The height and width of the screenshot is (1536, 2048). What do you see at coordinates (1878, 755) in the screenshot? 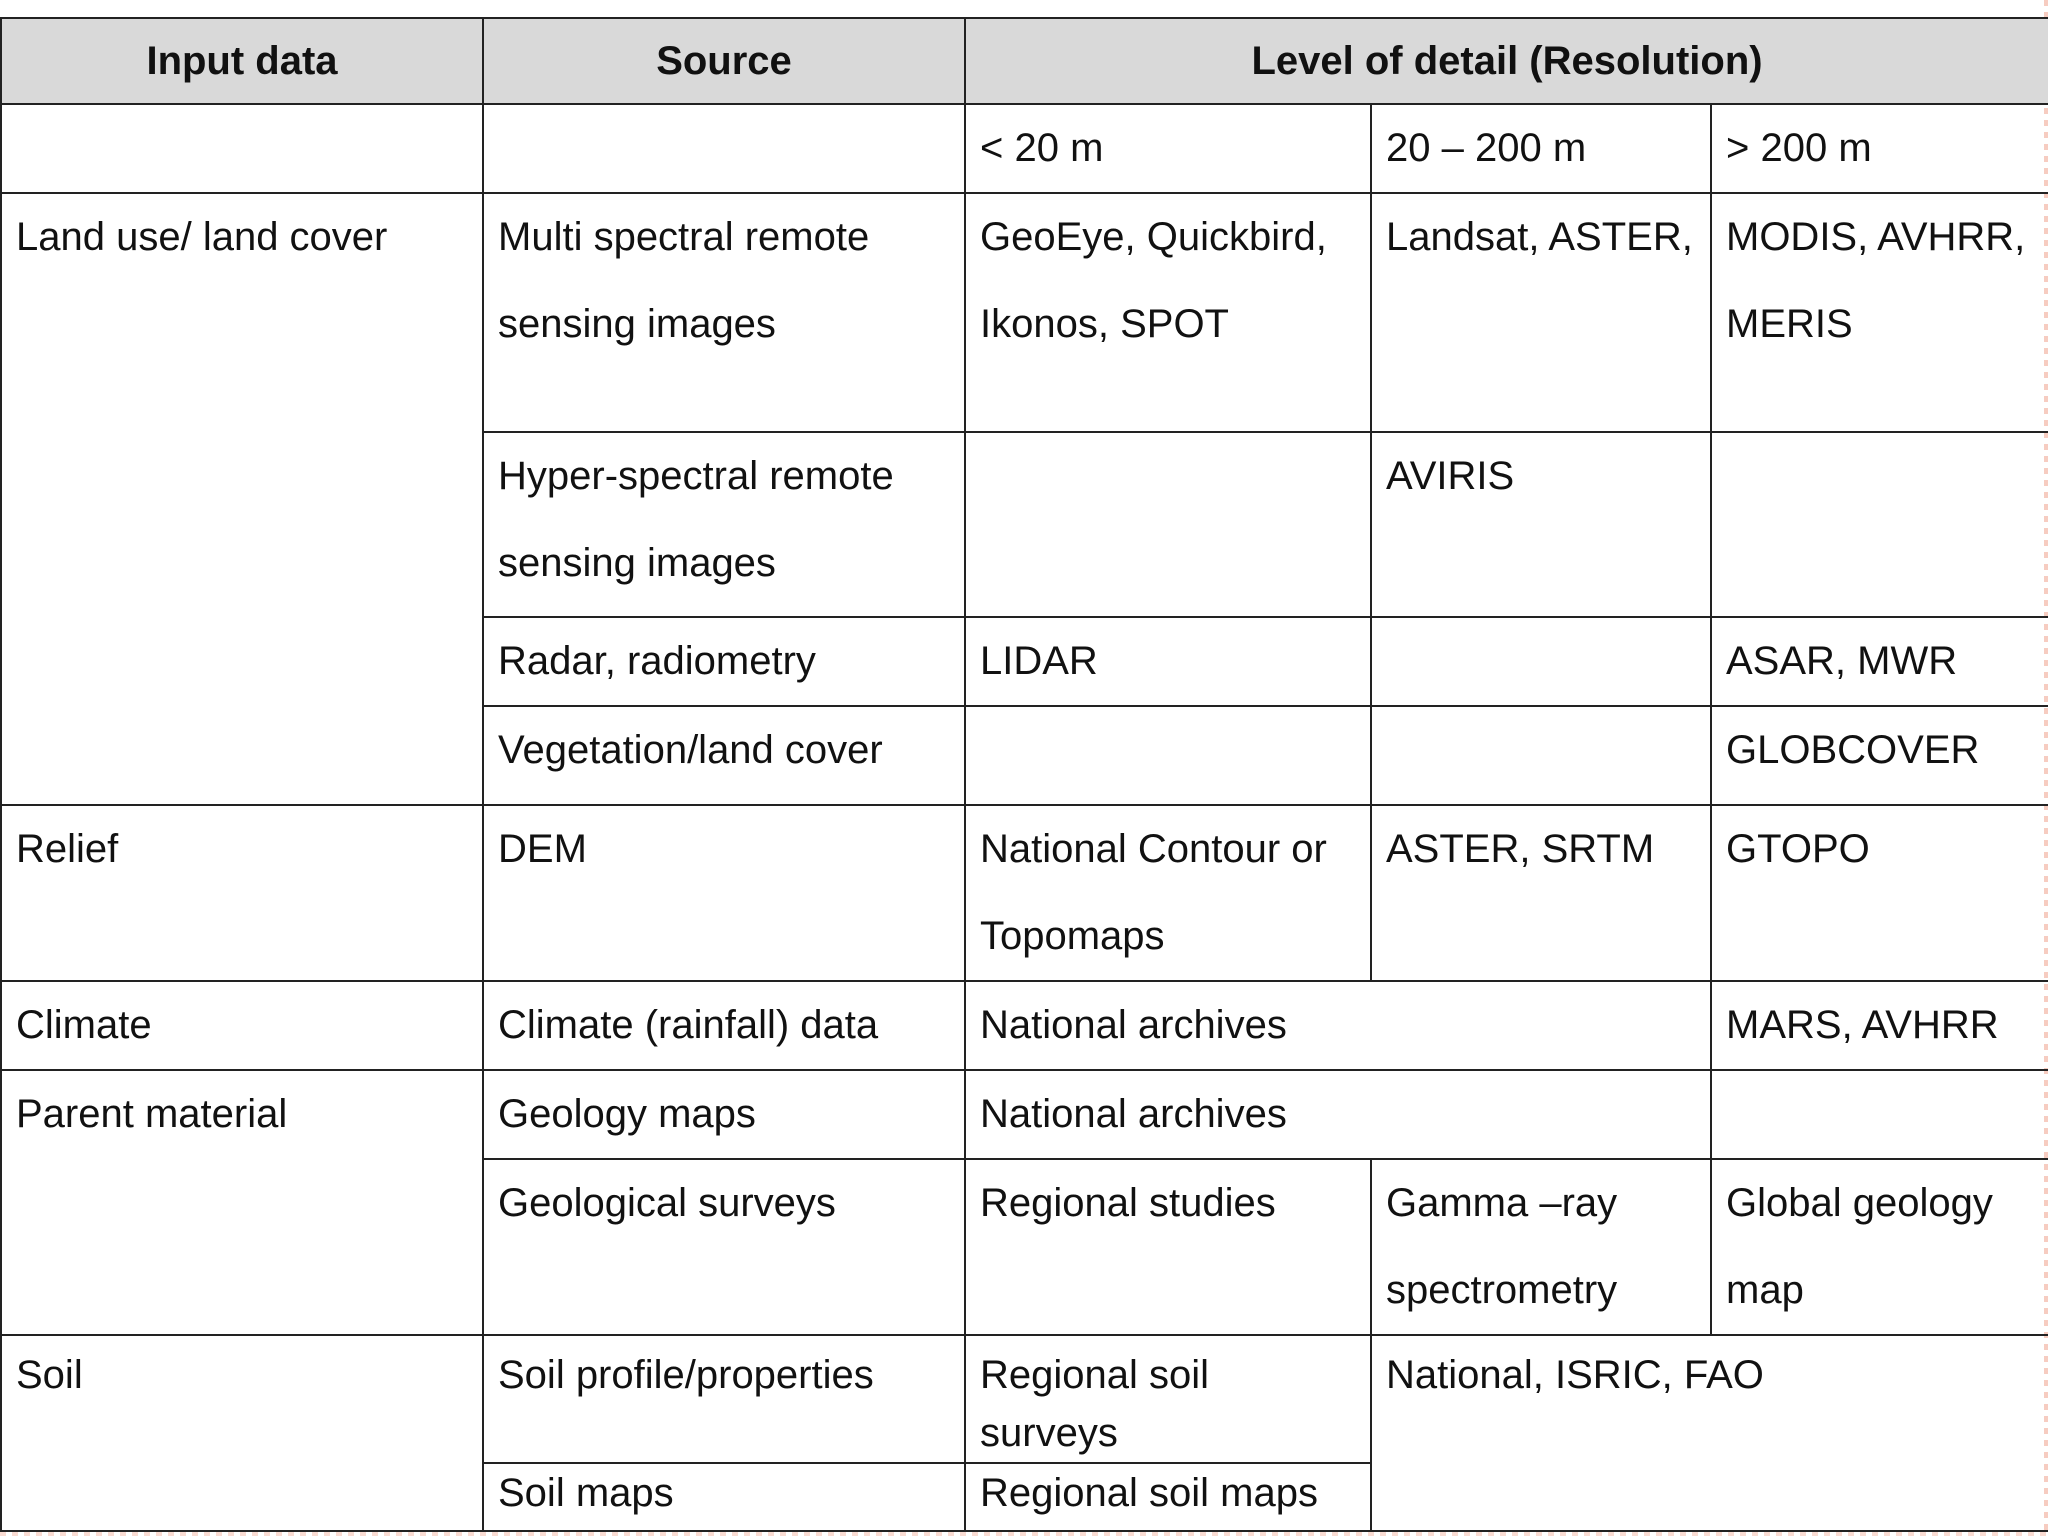
I see `cell-veg-gt200: GLOBCOVER` at bounding box center [1878, 755].